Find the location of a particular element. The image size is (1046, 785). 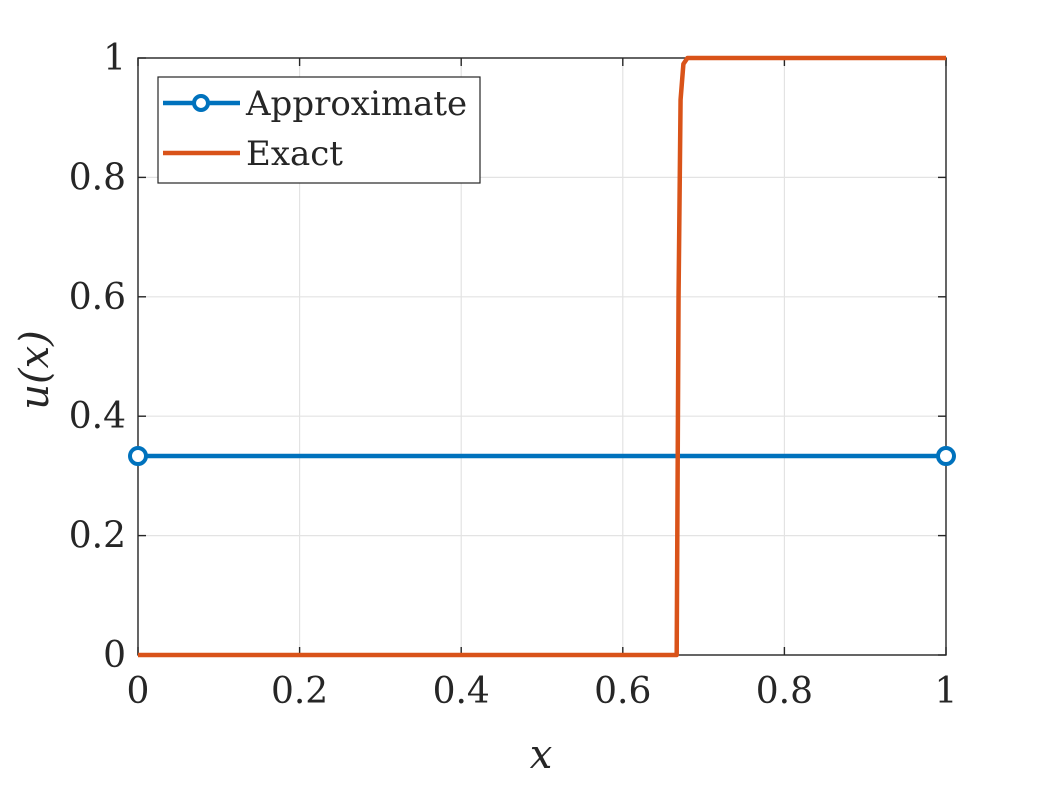

x-tick-label-0: 0 is located at coordinates (138, 691).